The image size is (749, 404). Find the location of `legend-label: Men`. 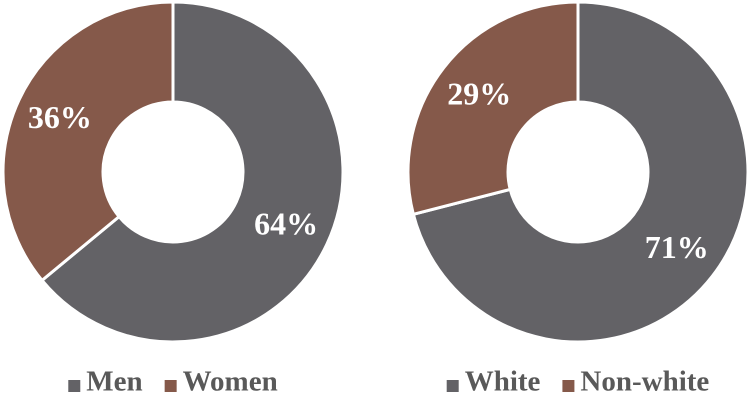

legend-label: Men is located at coordinates (114, 382).